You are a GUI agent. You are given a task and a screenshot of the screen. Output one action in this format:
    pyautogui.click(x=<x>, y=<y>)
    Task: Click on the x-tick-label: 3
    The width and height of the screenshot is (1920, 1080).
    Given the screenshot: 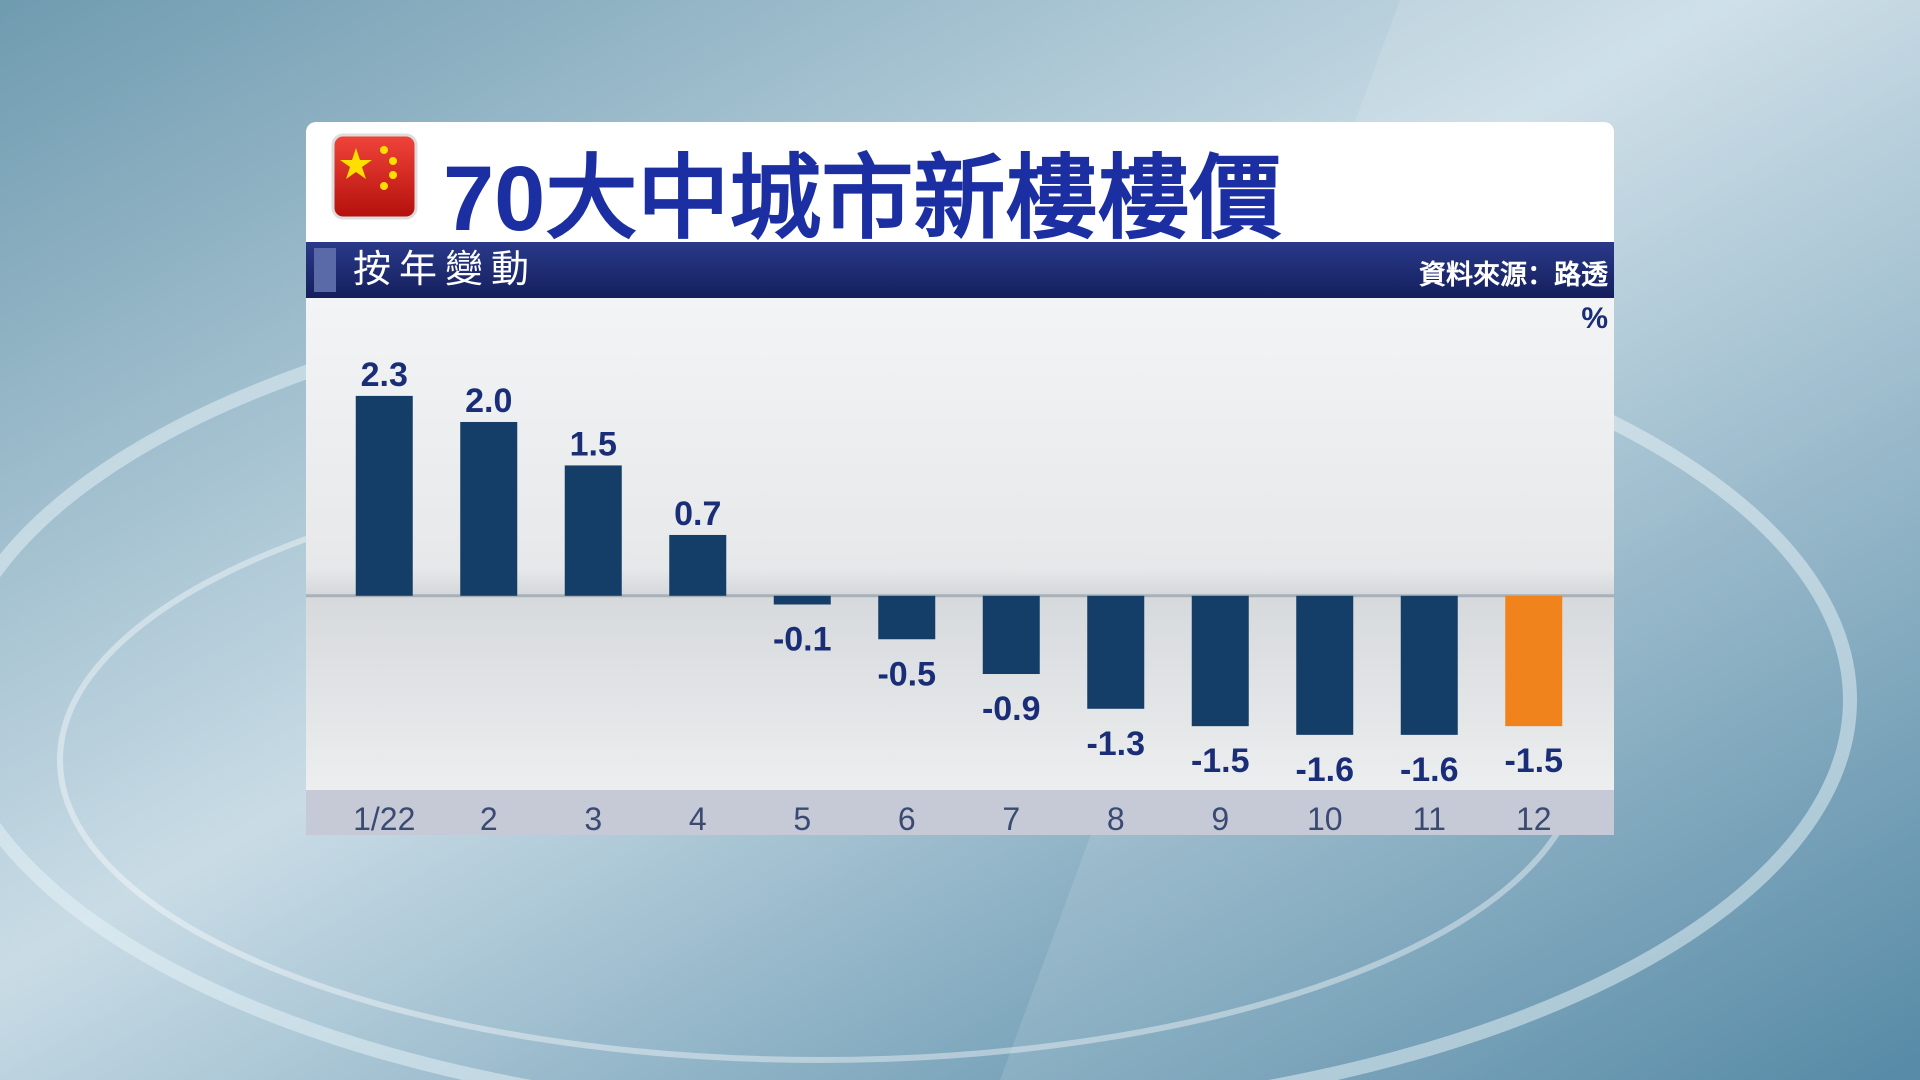 What is the action you would take?
    pyautogui.click(x=593, y=819)
    